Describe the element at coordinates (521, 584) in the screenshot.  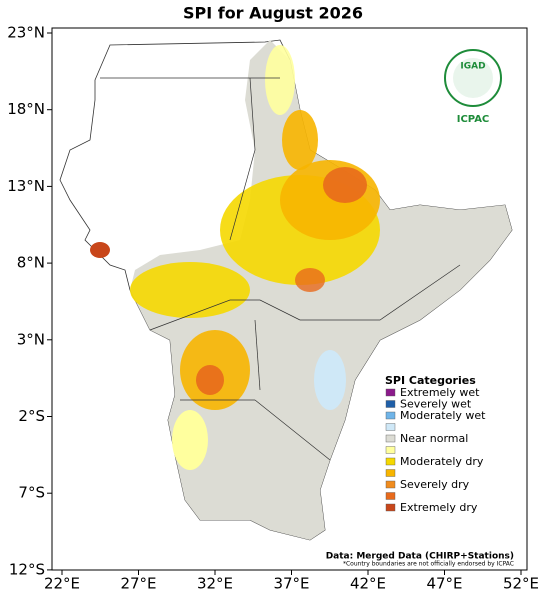
I see `x-tick-label: 52°E` at that location.